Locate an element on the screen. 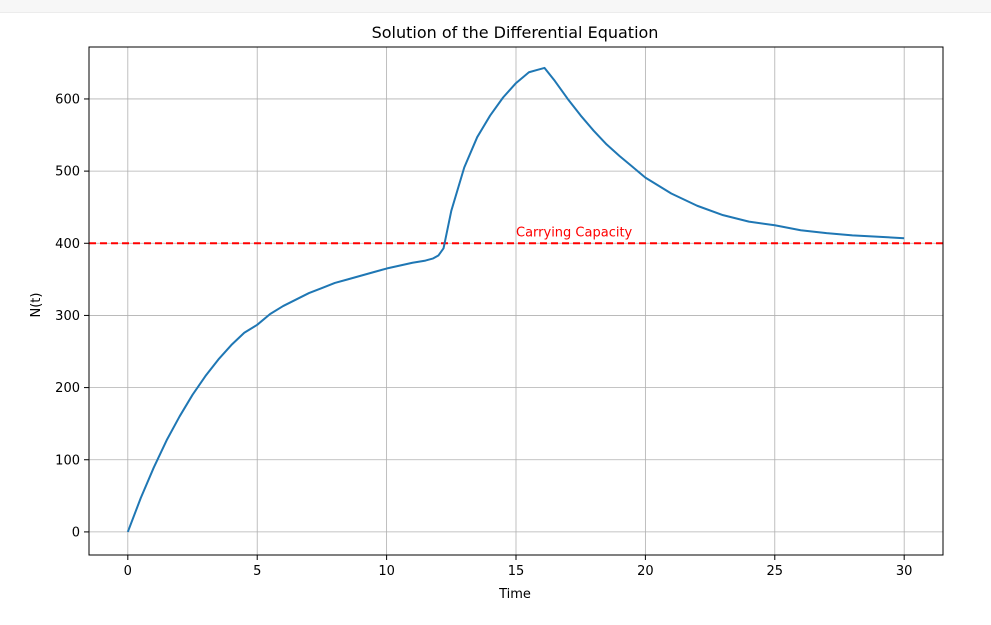 The width and height of the screenshot is (991, 625). notebook-output-header is located at coordinates (495, 6).